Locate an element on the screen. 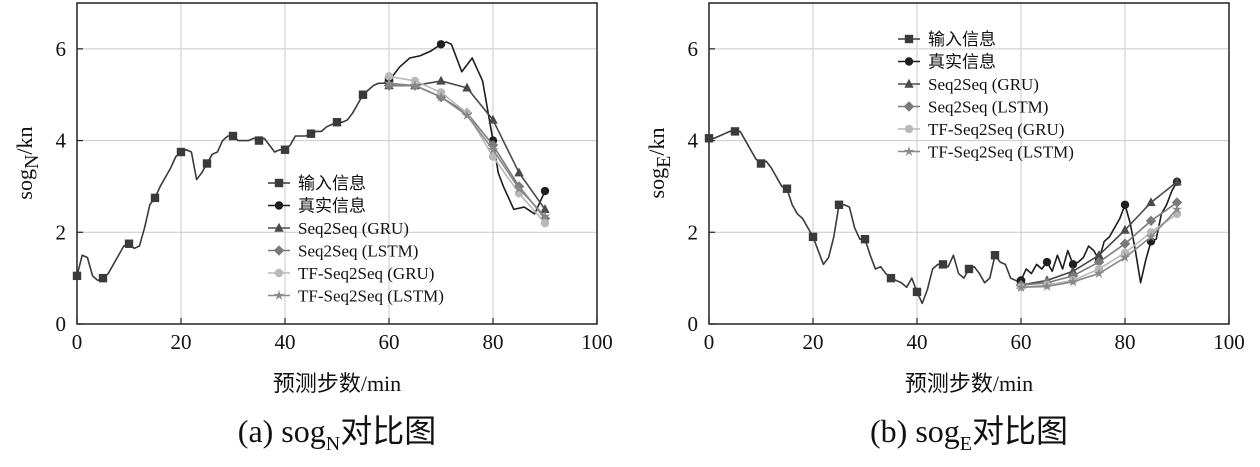 The height and width of the screenshot is (467, 1260). chart-a-series-4-line is located at coordinates (467, 149).